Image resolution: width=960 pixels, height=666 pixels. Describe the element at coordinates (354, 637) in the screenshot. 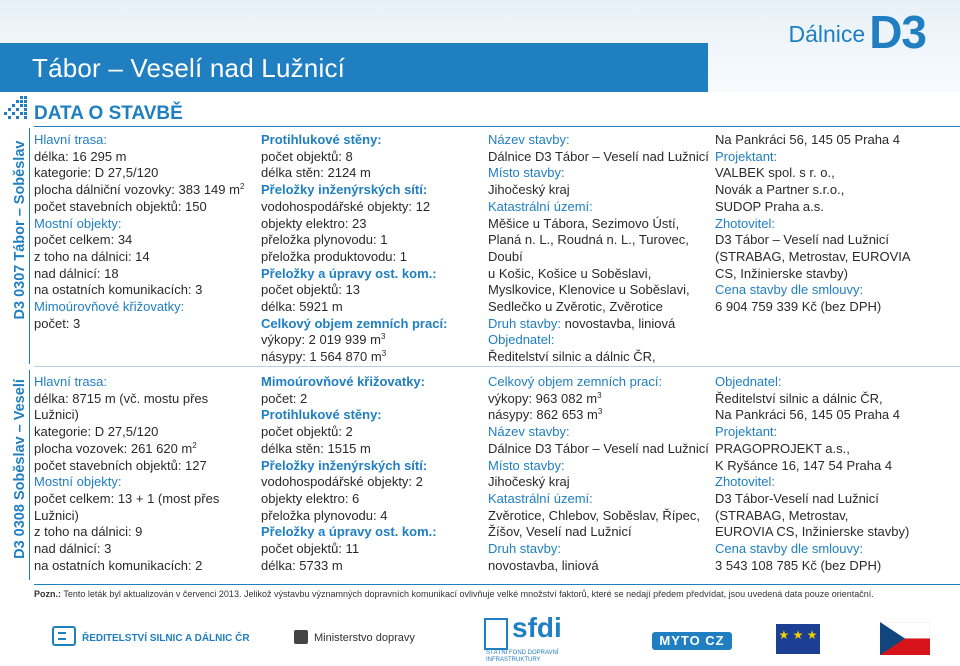

I see `ministry-logo: Ministerstvo dopravy` at that location.